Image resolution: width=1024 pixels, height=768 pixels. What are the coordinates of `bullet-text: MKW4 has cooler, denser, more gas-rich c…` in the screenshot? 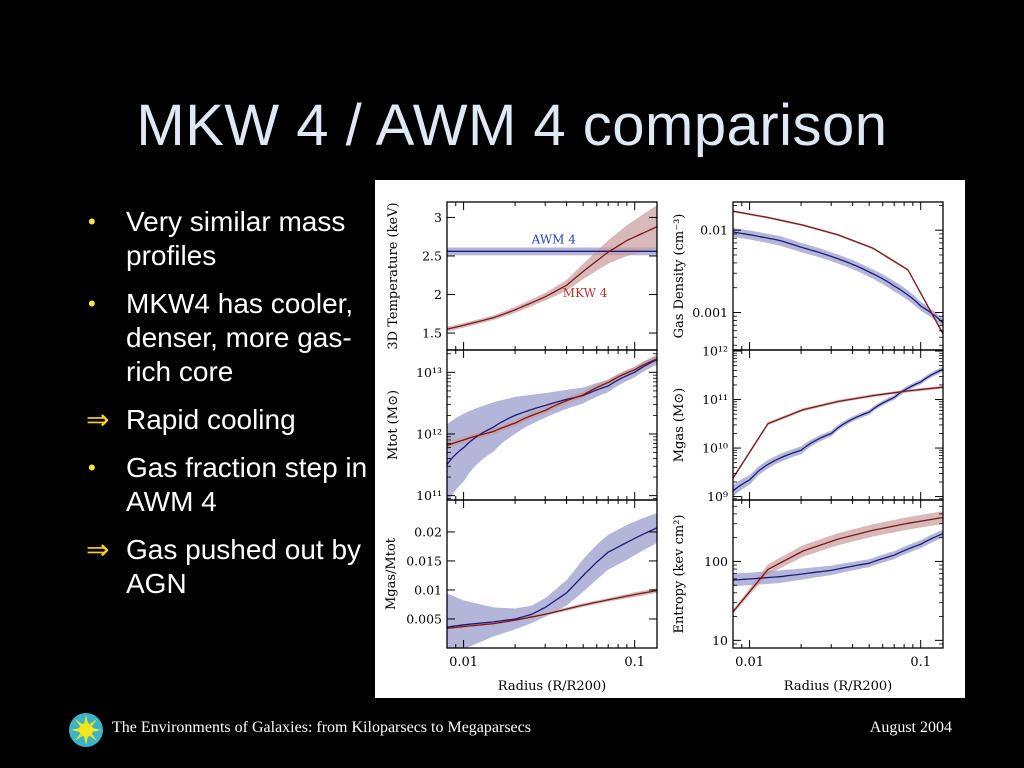 It's located at (240, 337).